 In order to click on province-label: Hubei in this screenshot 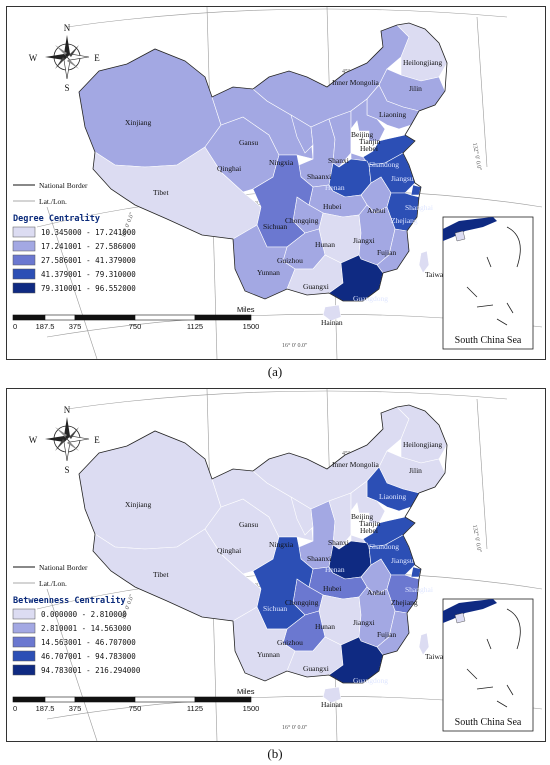, I will do `click(332, 588)`.